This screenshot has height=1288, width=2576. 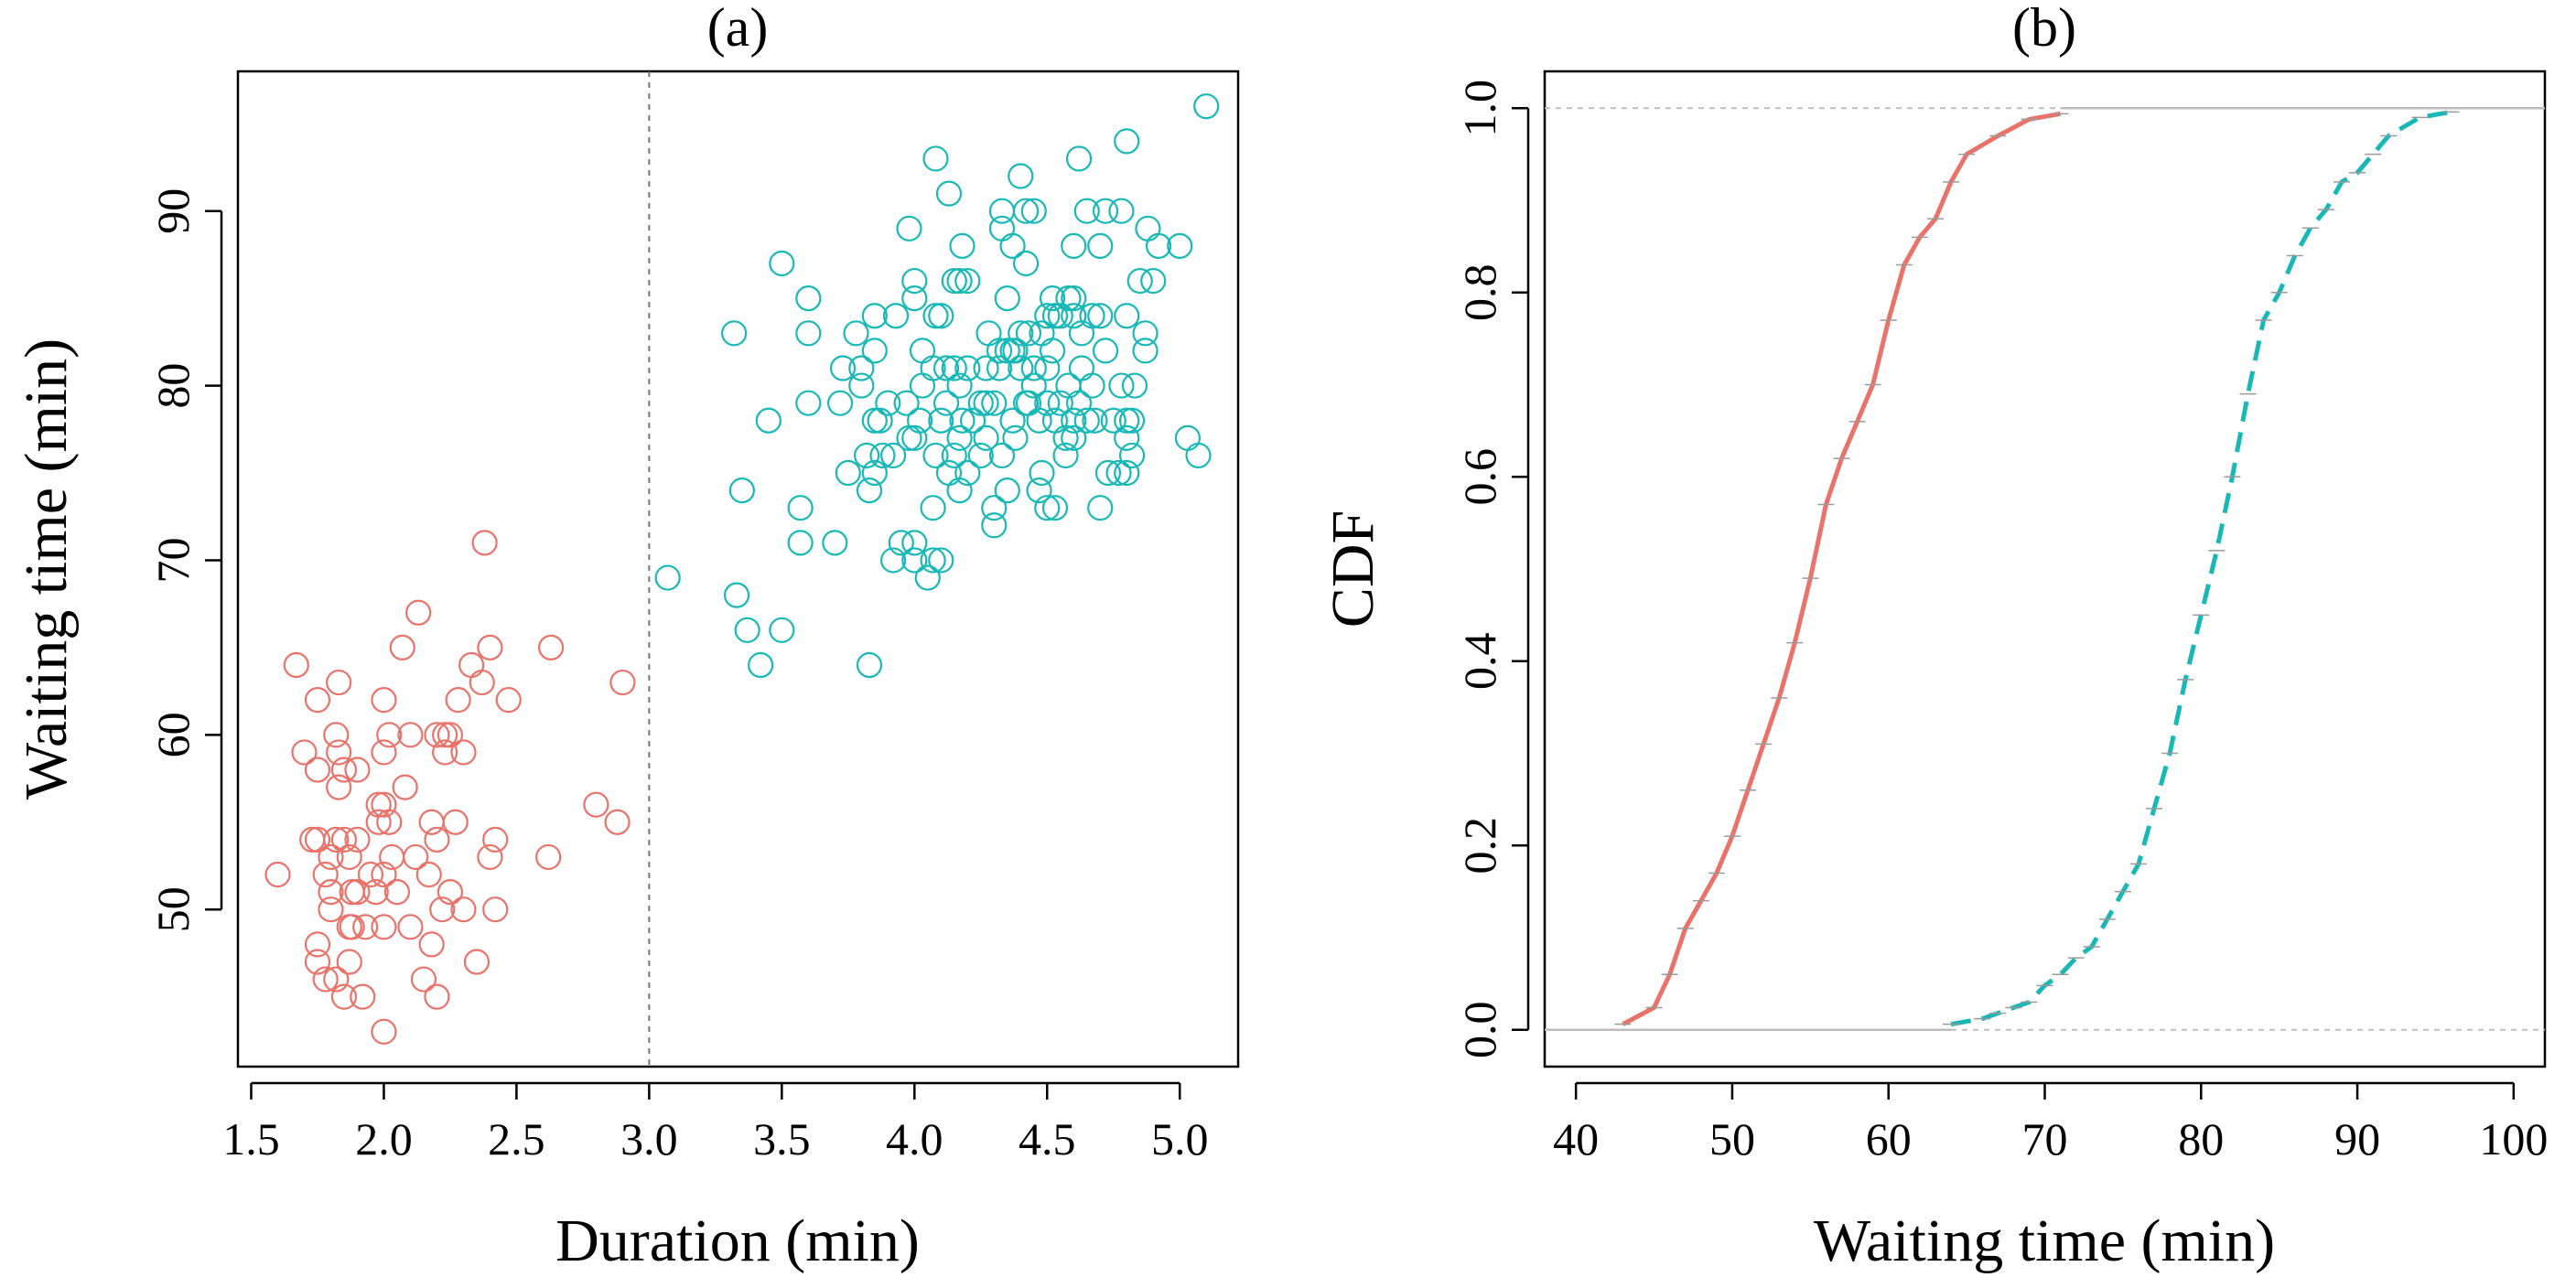 What do you see at coordinates (46, 569) in the screenshot?
I see `panel-a-y-label: Waiting time (min)` at bounding box center [46, 569].